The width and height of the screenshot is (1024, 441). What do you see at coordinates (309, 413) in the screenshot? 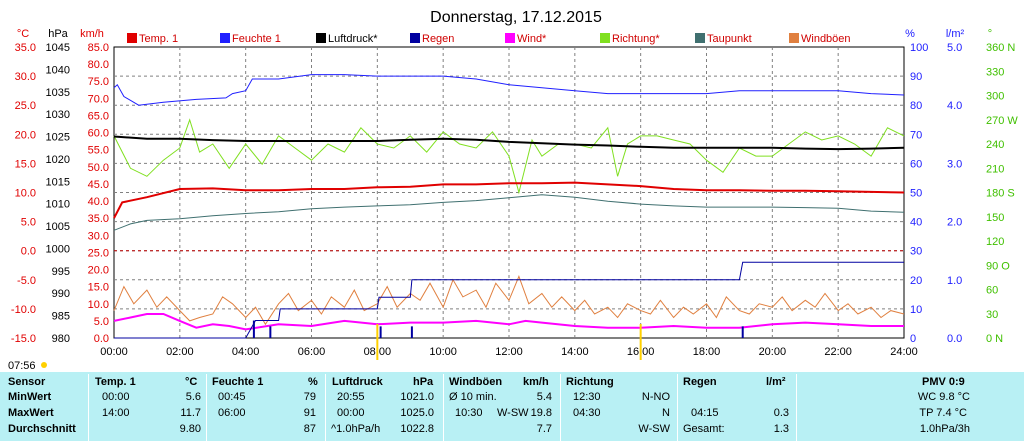
I see `max-feuchte-value: 91` at bounding box center [309, 413].